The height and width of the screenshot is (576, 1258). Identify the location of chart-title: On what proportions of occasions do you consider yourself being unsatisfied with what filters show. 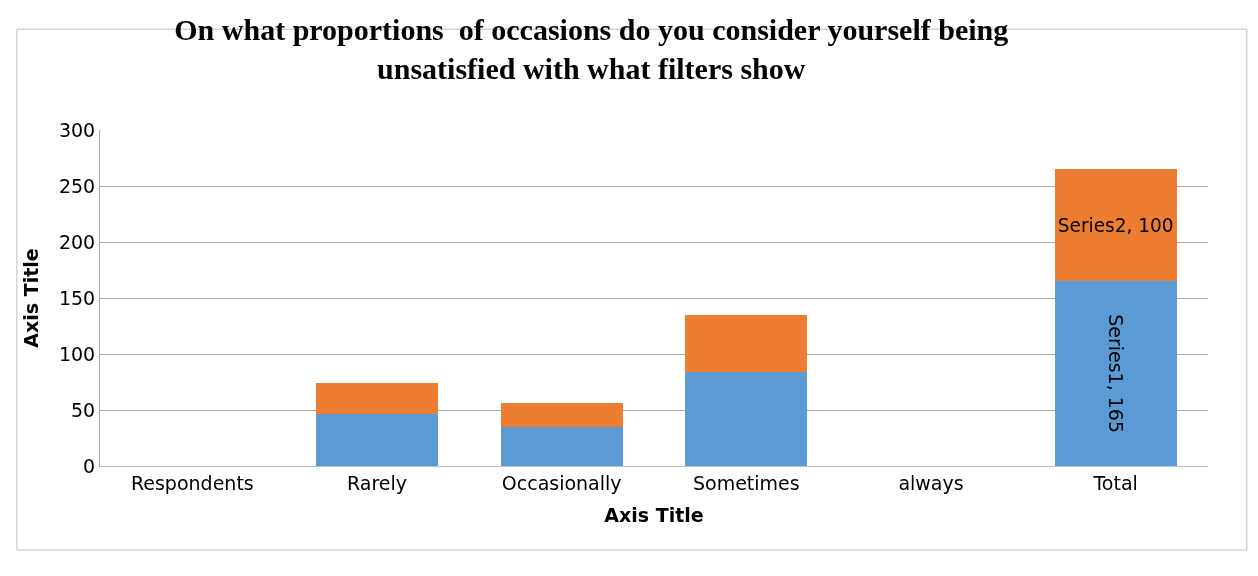
(591, 49).